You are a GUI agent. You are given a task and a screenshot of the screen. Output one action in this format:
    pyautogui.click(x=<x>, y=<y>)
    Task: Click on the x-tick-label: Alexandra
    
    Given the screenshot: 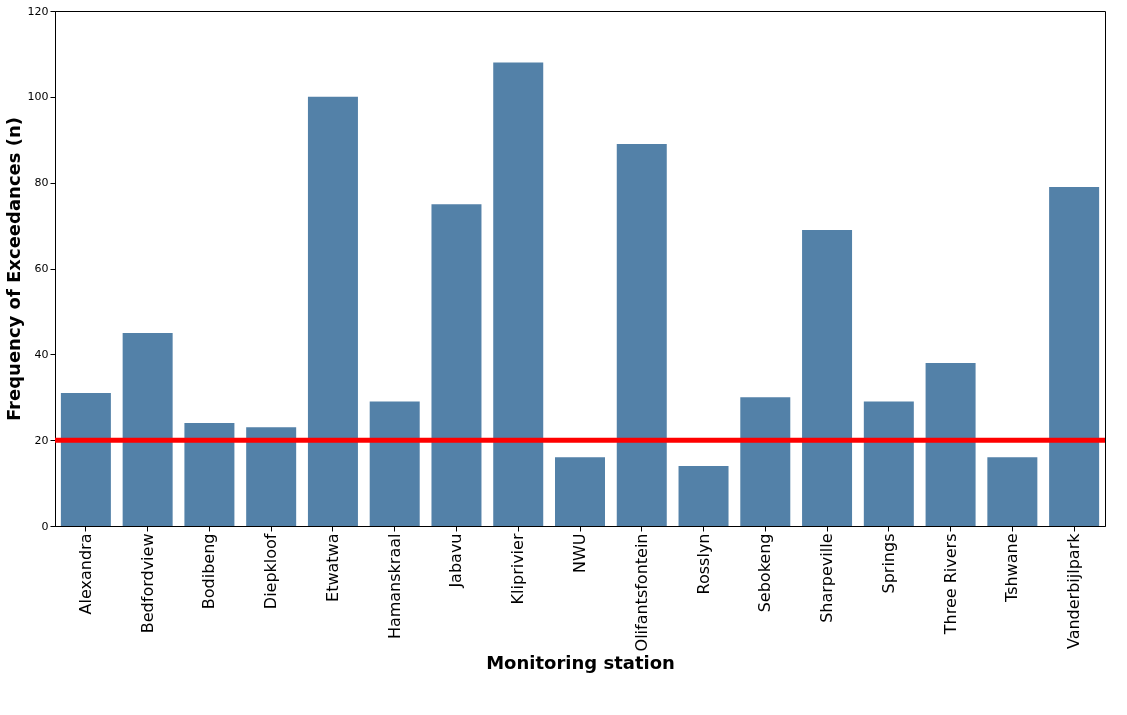 What is the action you would take?
    pyautogui.click(x=85, y=574)
    